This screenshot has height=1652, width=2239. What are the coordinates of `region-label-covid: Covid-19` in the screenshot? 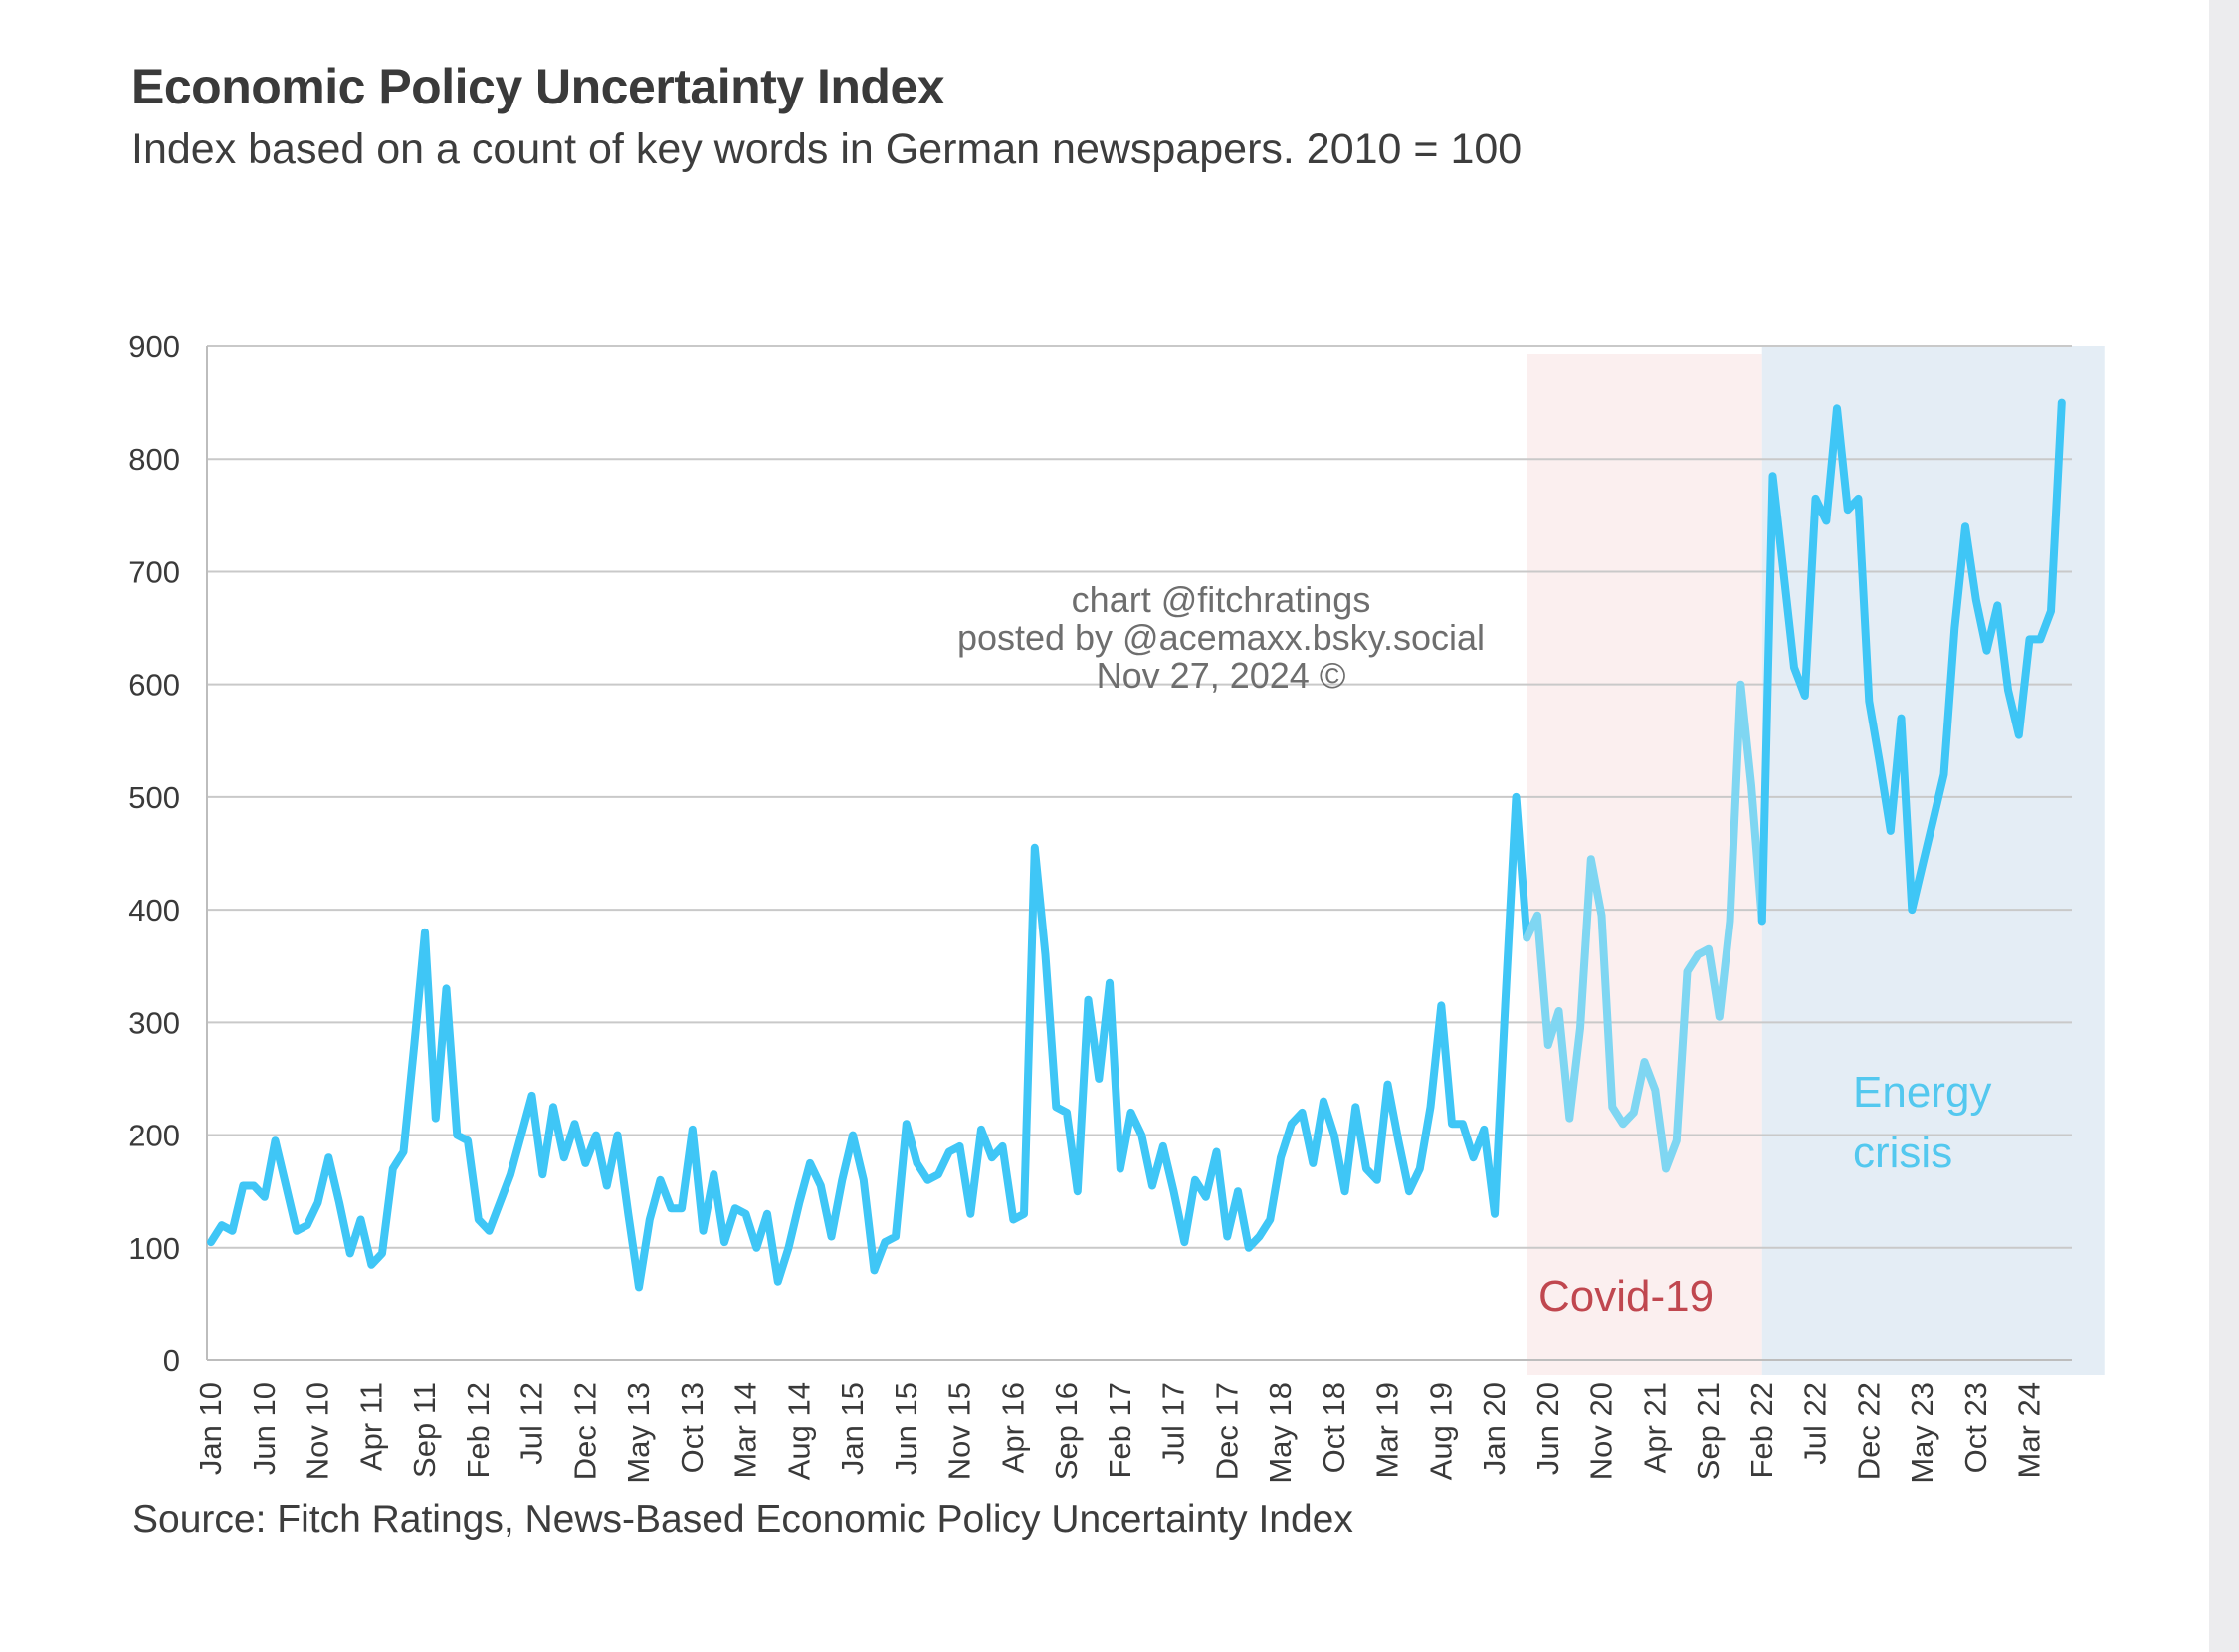 It's located at (1626, 1296).